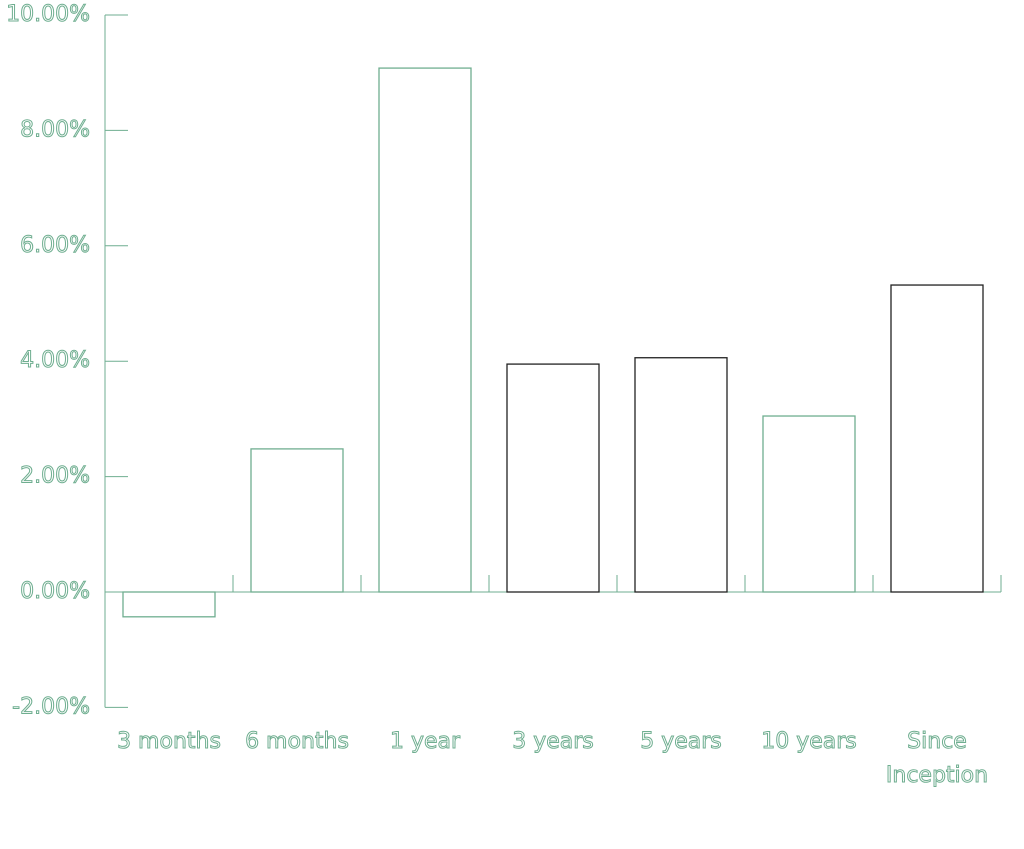 Image resolution: width=1024 pixels, height=849 pixels. I want to click on x-tick-label: 5 years, so click(681, 742).